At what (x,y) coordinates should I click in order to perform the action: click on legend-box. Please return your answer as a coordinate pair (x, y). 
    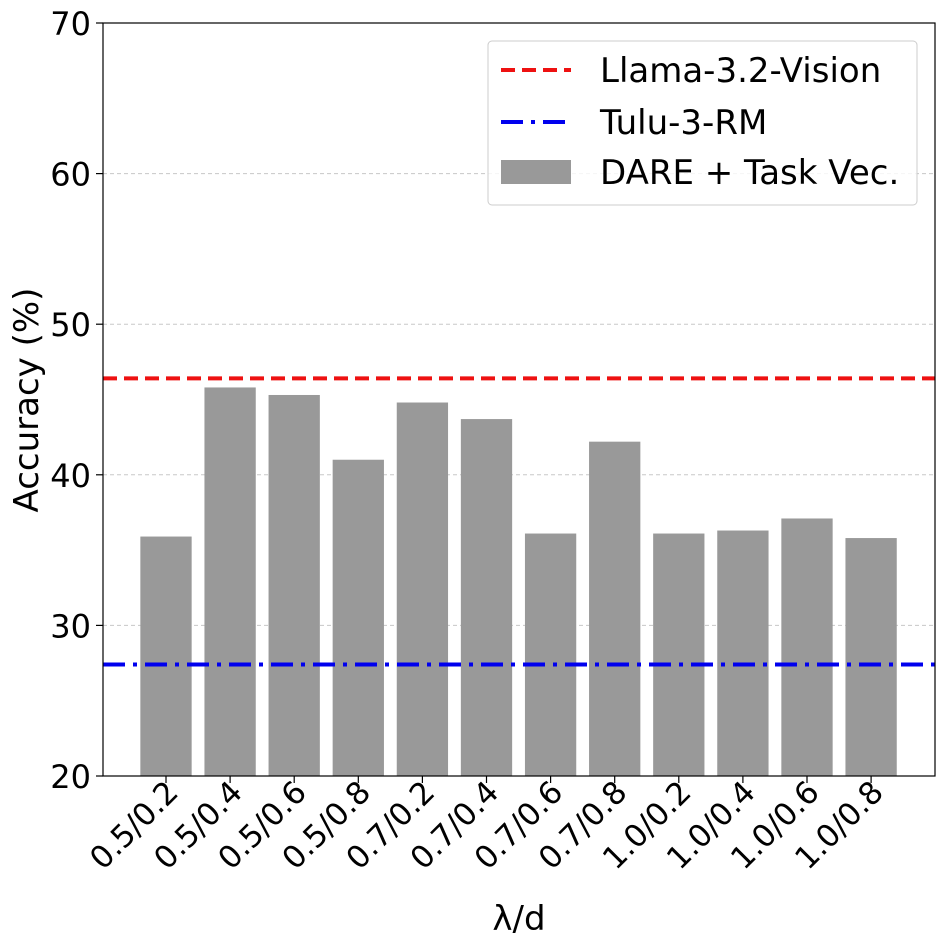
    Looking at the image, I should click on (702, 123).